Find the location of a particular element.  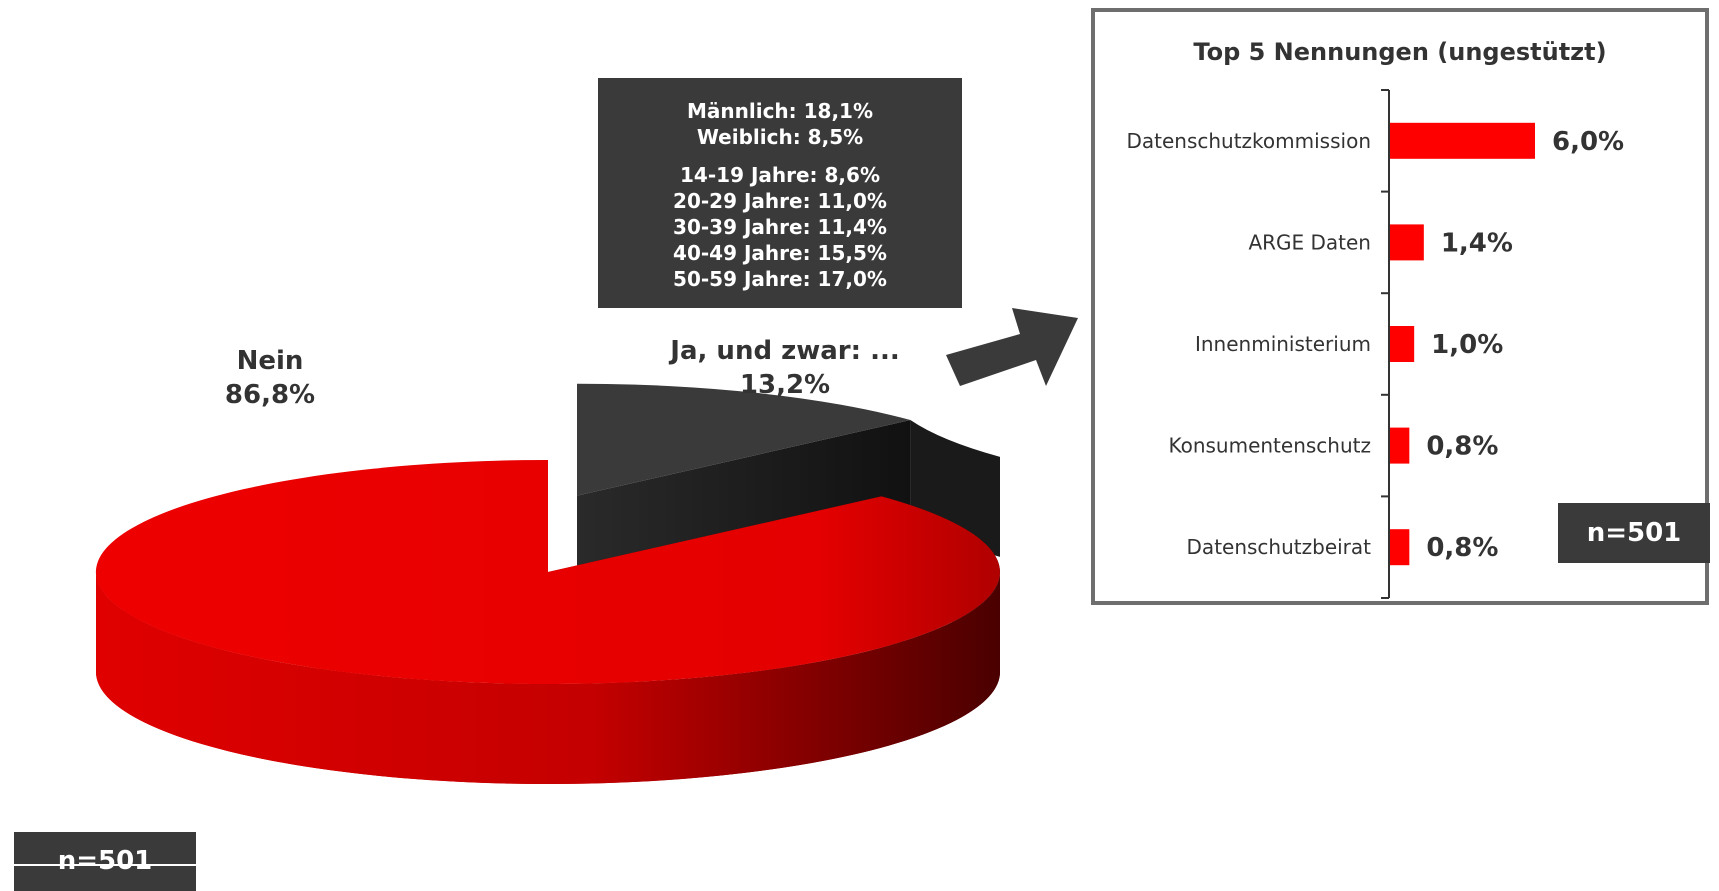

age-30-39: 30-39 Jahre: 11,4% is located at coordinates (780, 227).